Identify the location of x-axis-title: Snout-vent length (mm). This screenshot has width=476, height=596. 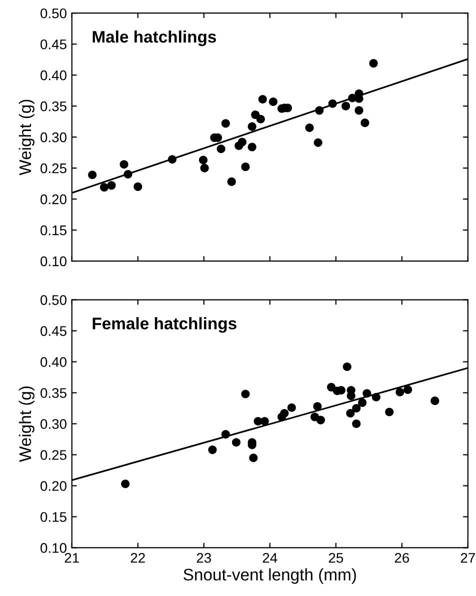
(270, 576).